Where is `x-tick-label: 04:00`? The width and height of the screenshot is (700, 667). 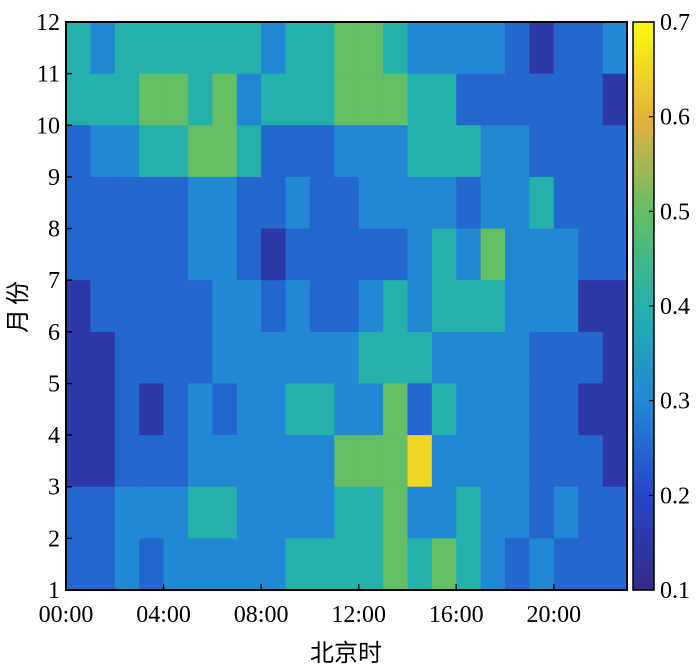 x-tick-label: 04:00 is located at coordinates (163, 615).